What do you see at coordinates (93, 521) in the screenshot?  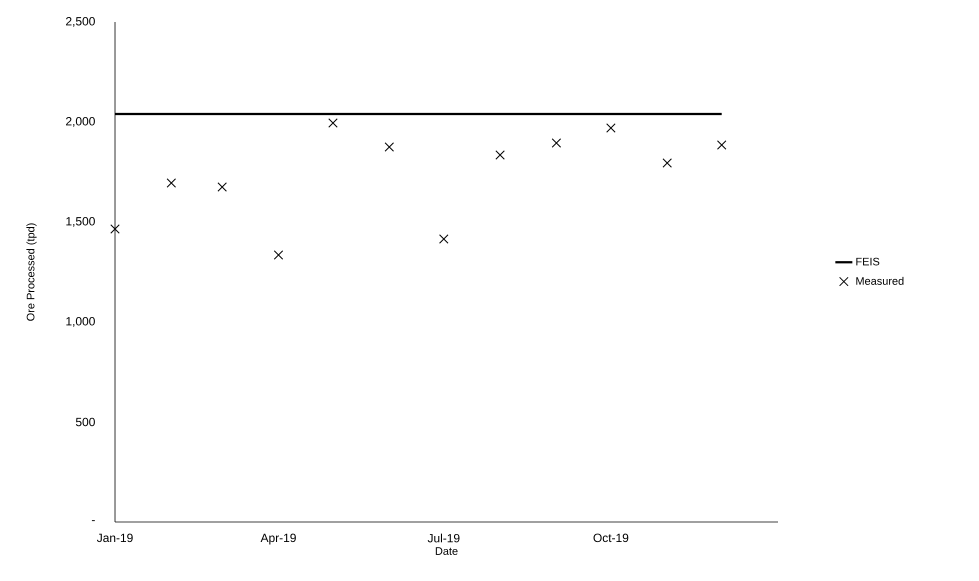 I see `y-tick-label: -` at bounding box center [93, 521].